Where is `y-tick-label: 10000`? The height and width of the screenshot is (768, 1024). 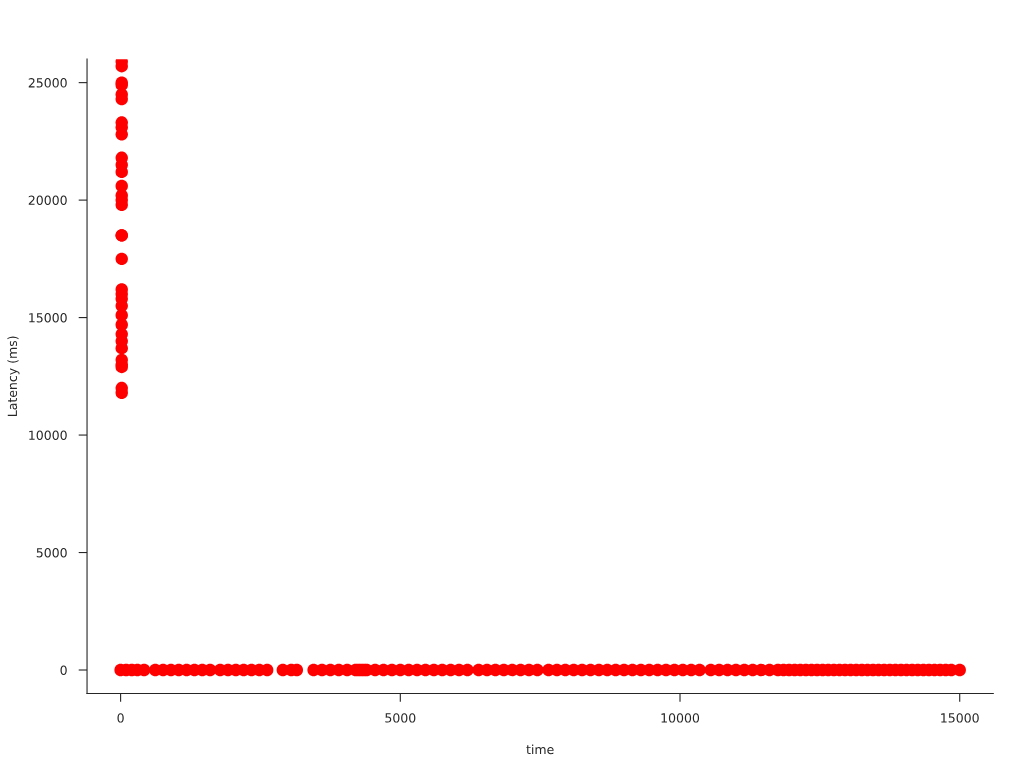
y-tick-label: 10000 is located at coordinates (48, 435).